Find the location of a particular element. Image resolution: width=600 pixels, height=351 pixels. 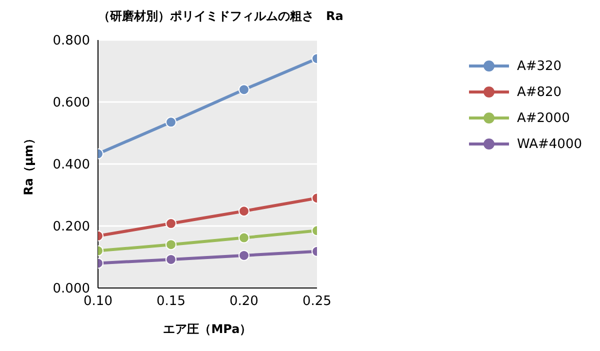

y-tick-label: 0.200 is located at coordinates (71, 227).